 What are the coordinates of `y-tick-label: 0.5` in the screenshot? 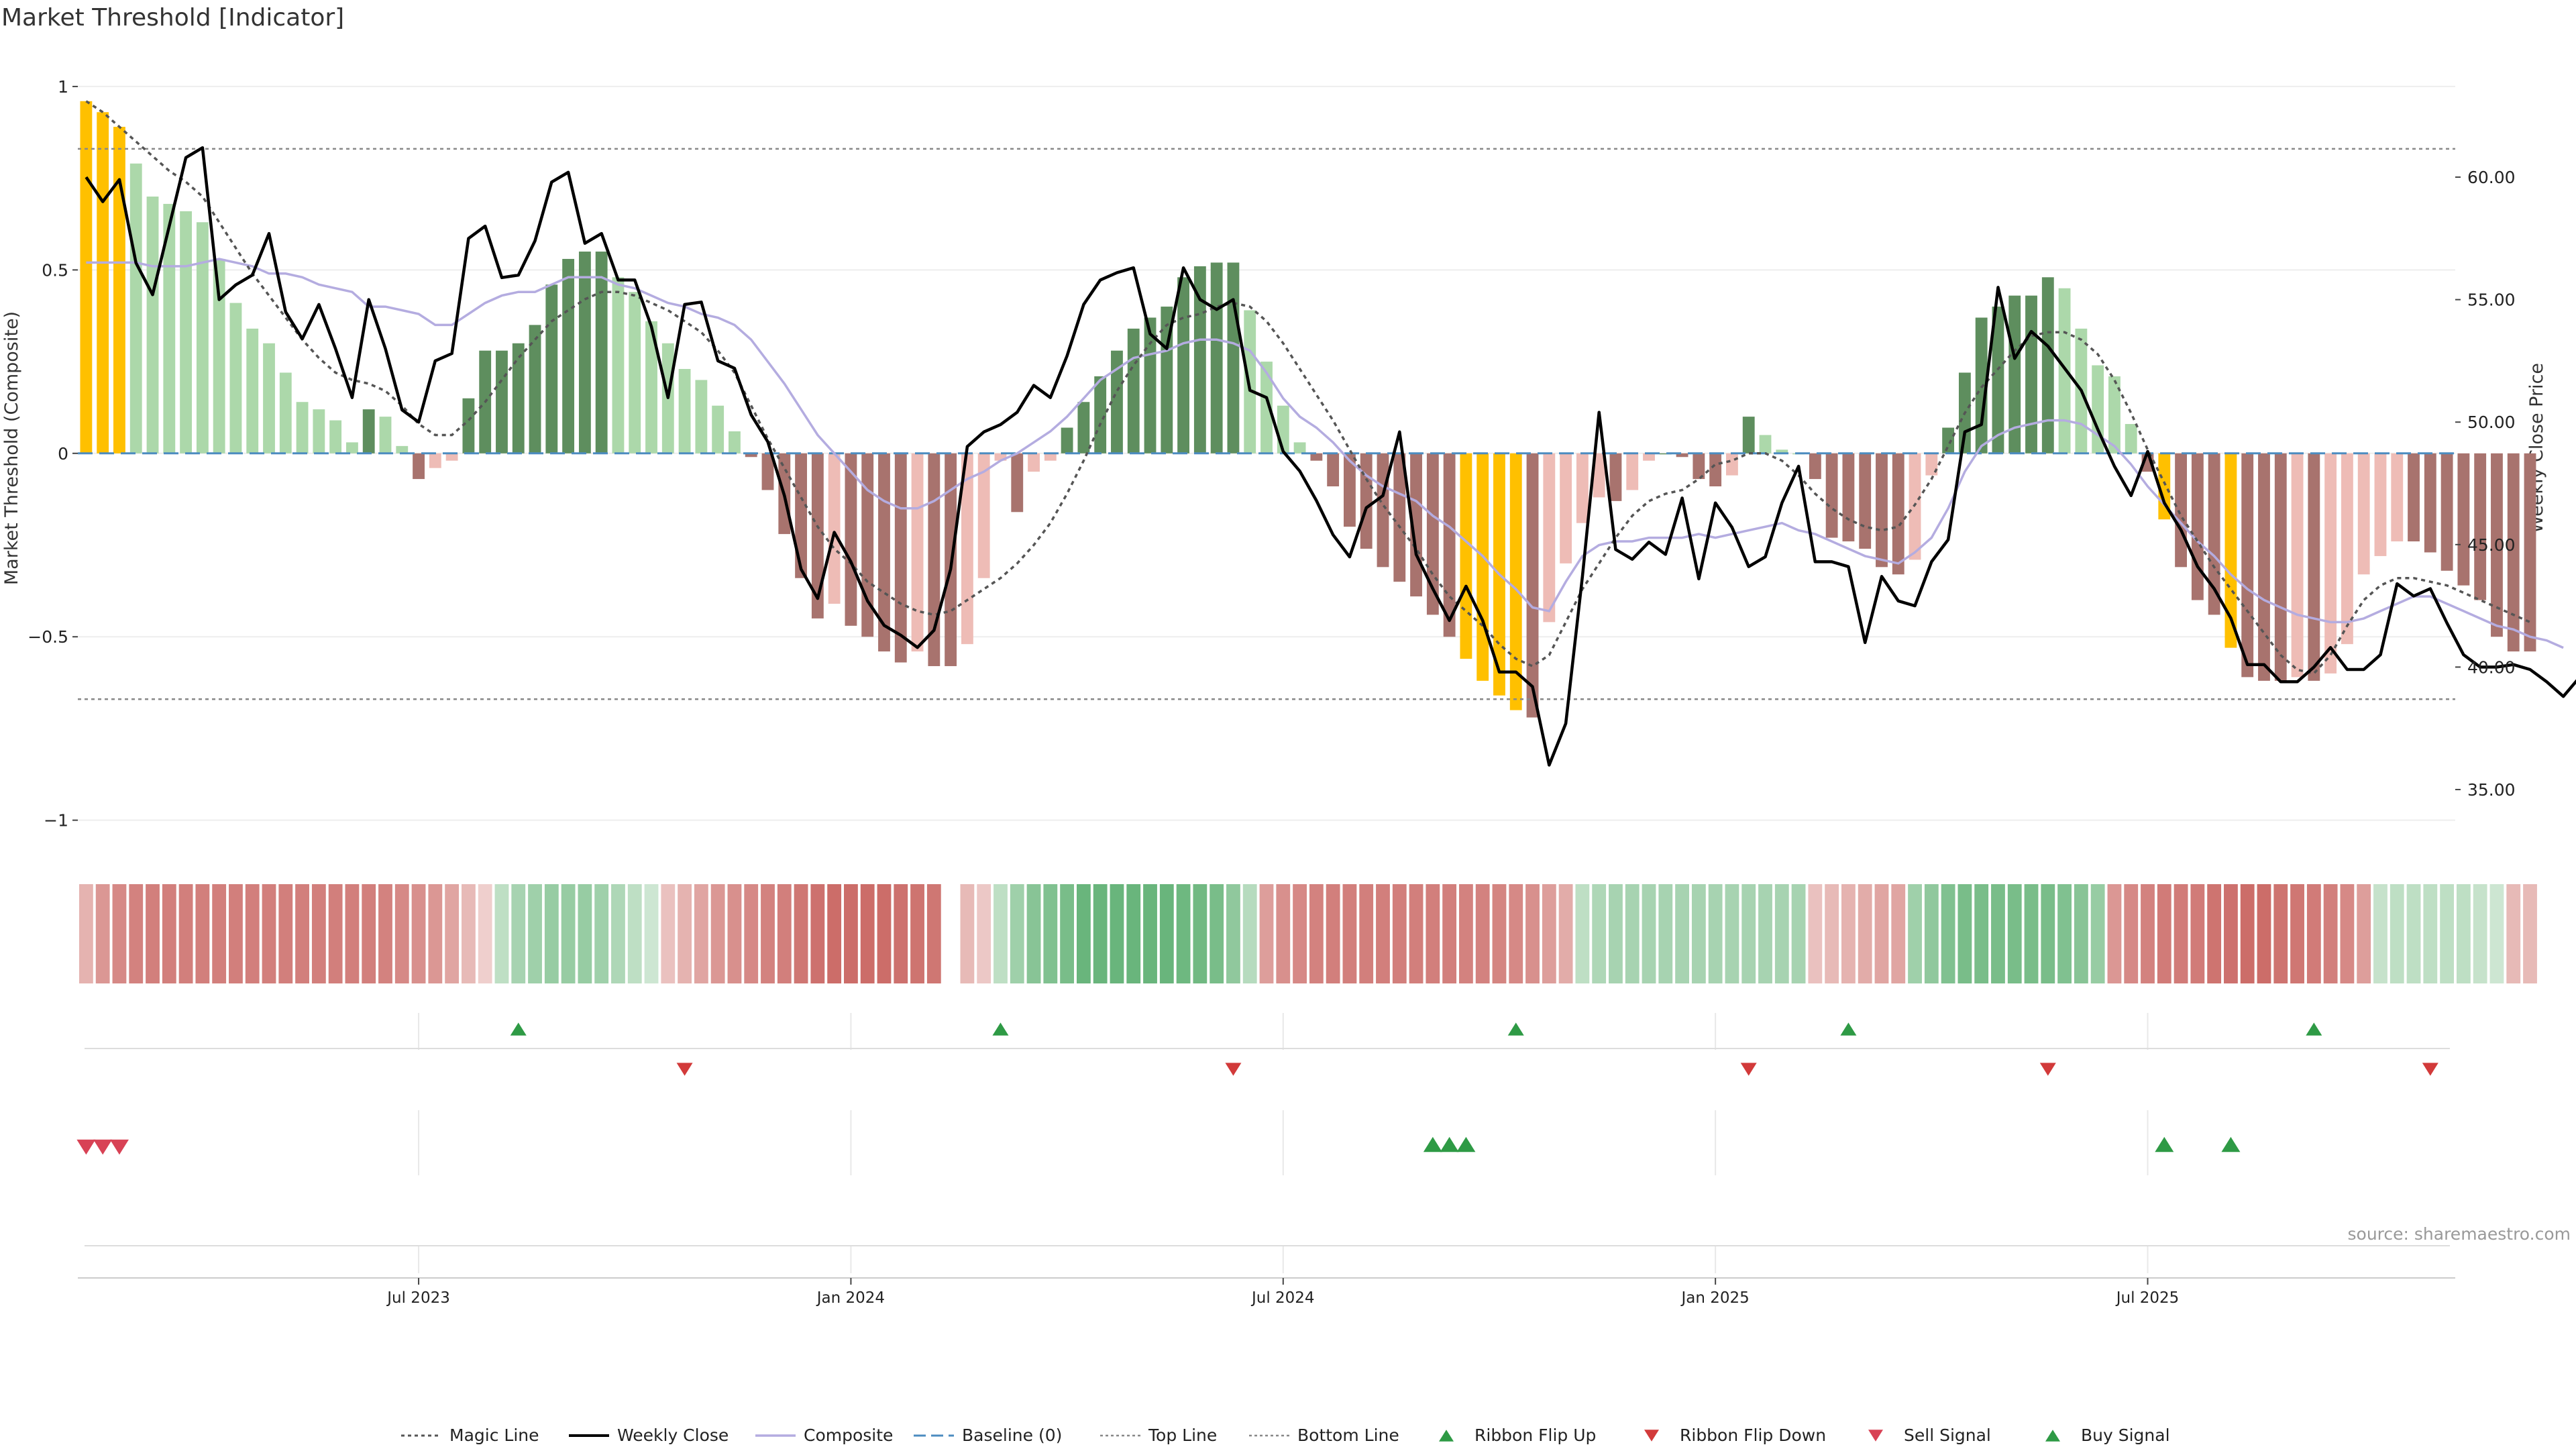 It's located at (55, 270).